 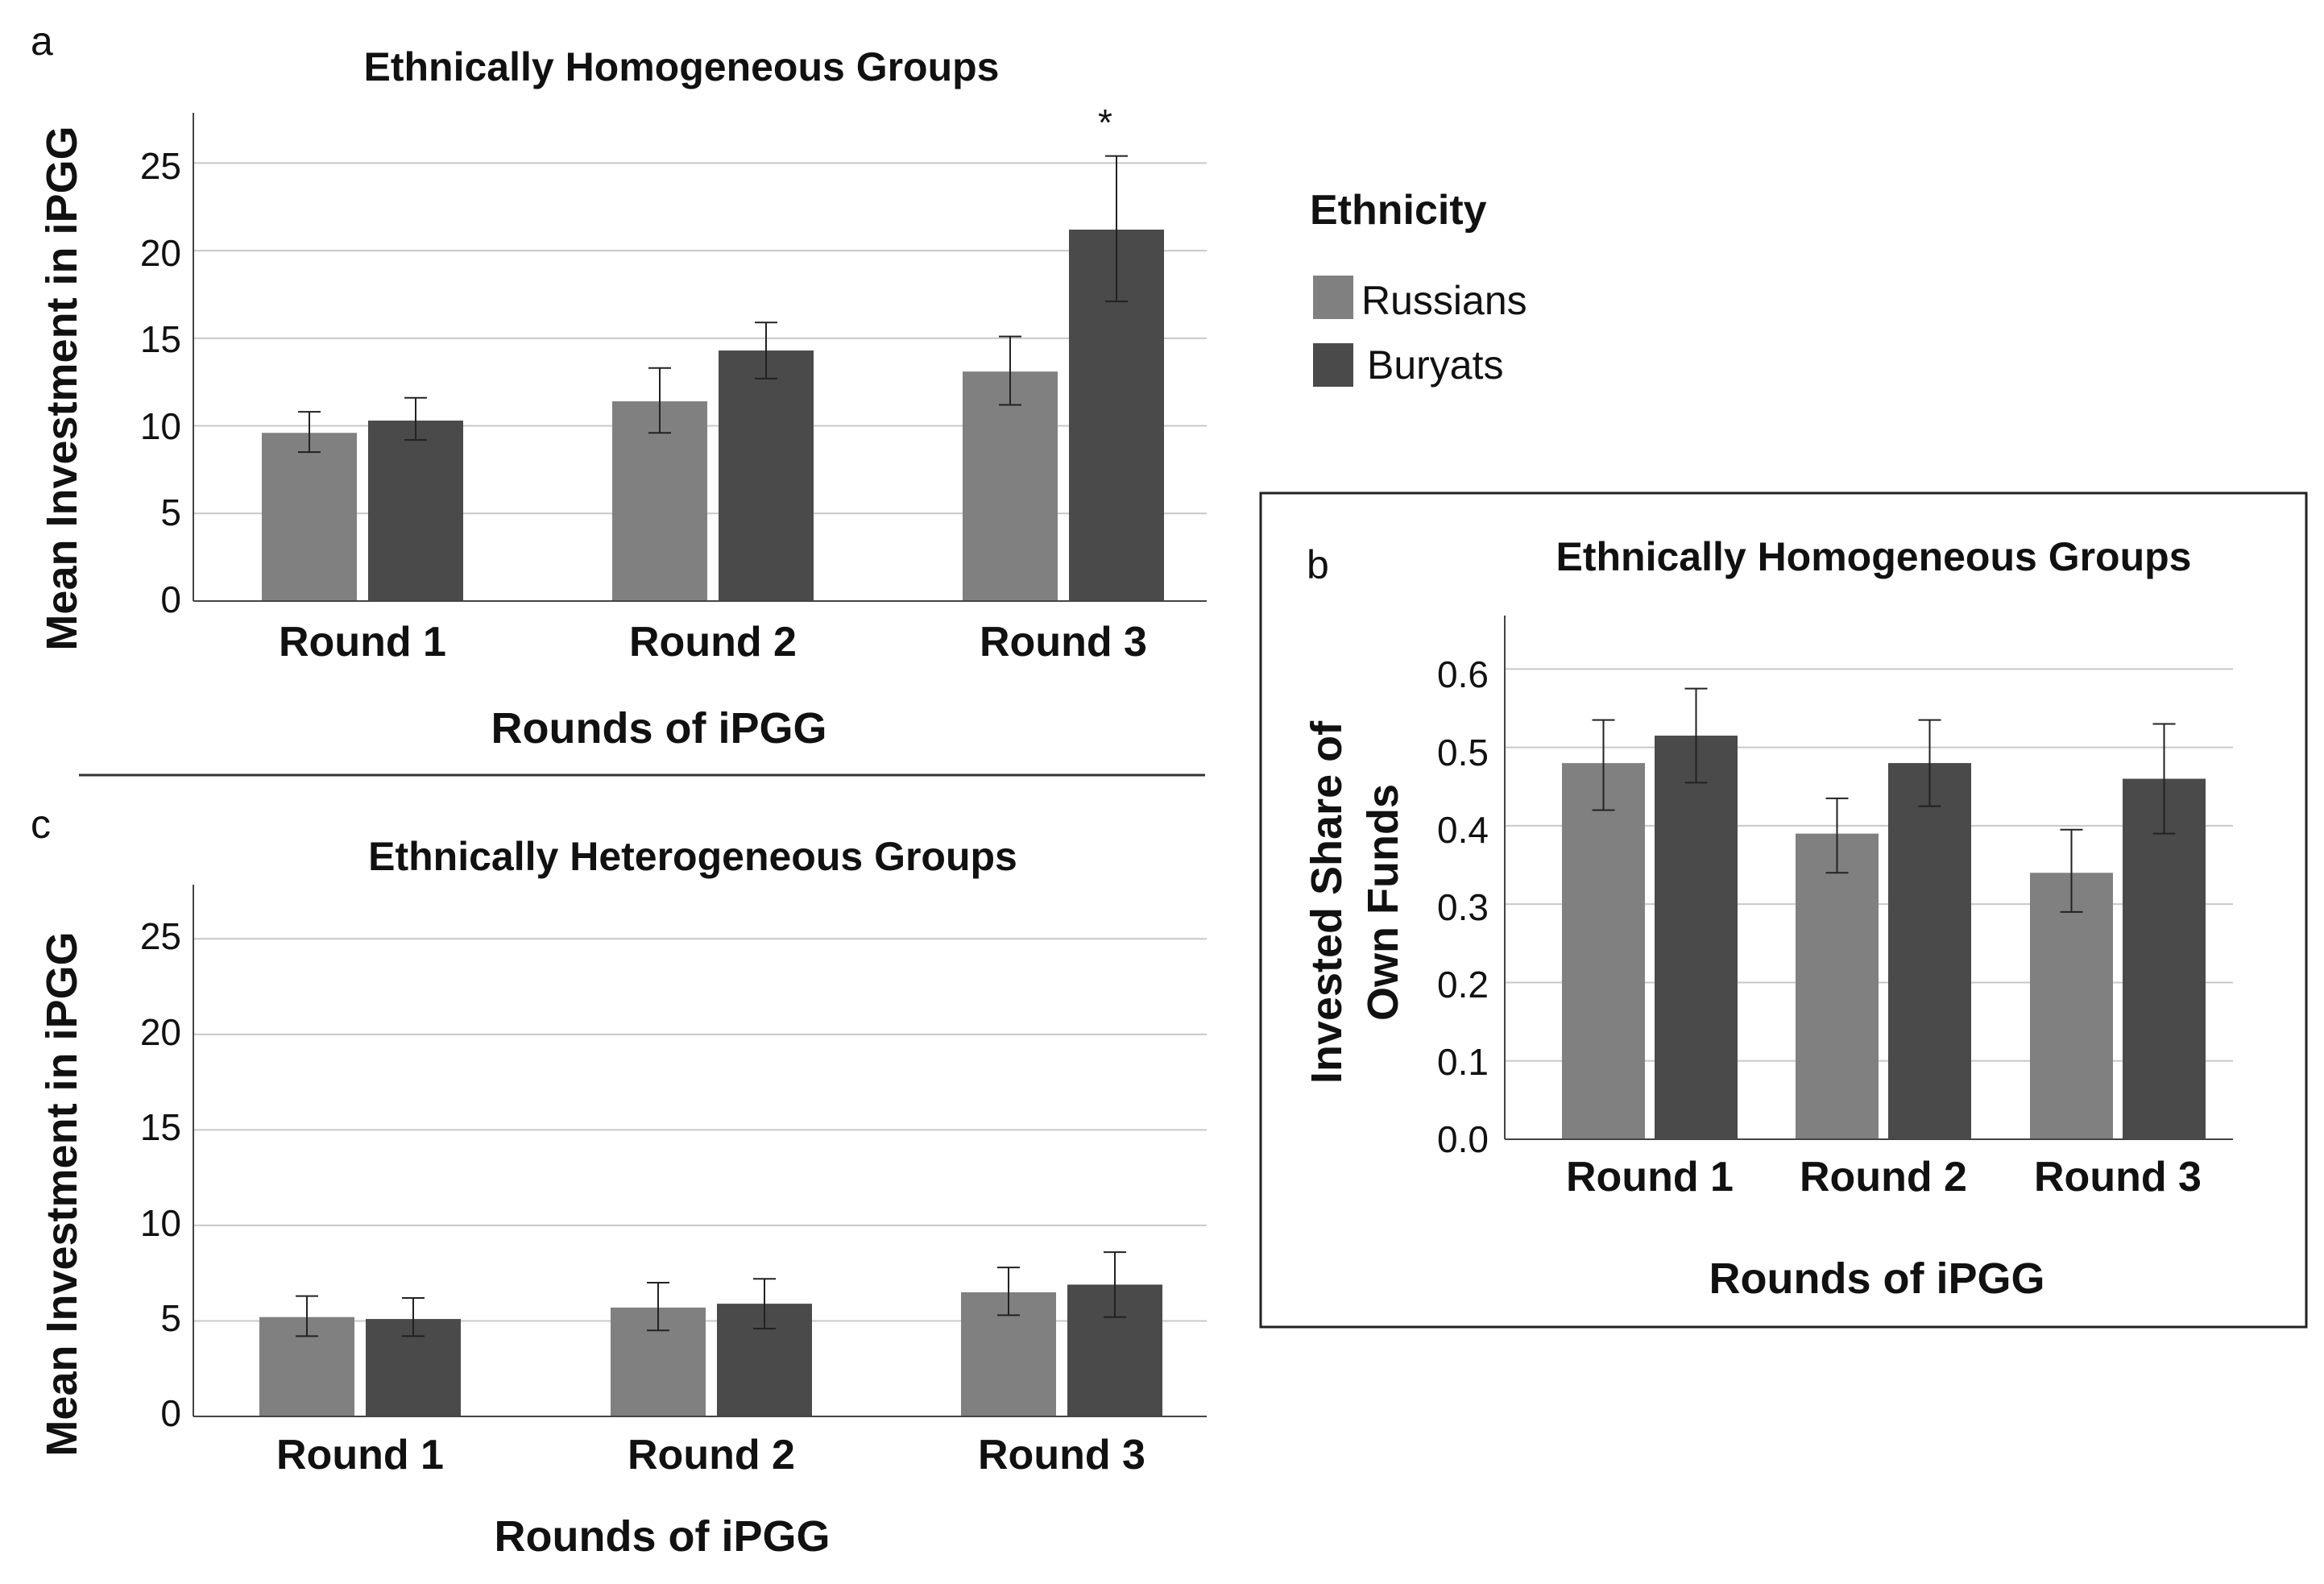 What do you see at coordinates (682, 66) in the screenshot?
I see `chart-title-a: Ethnically Homogeneous Groups` at bounding box center [682, 66].